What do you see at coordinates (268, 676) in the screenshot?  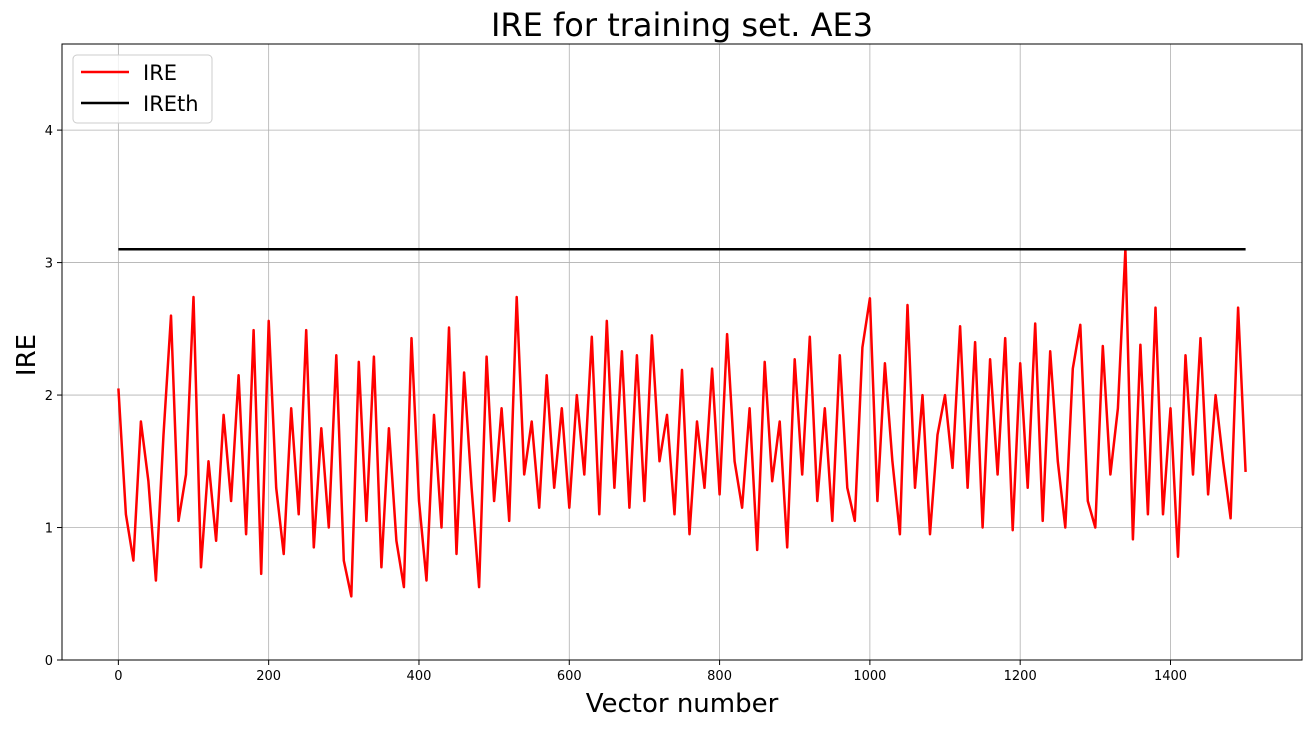 I see `x-tick-label: 200` at bounding box center [268, 676].